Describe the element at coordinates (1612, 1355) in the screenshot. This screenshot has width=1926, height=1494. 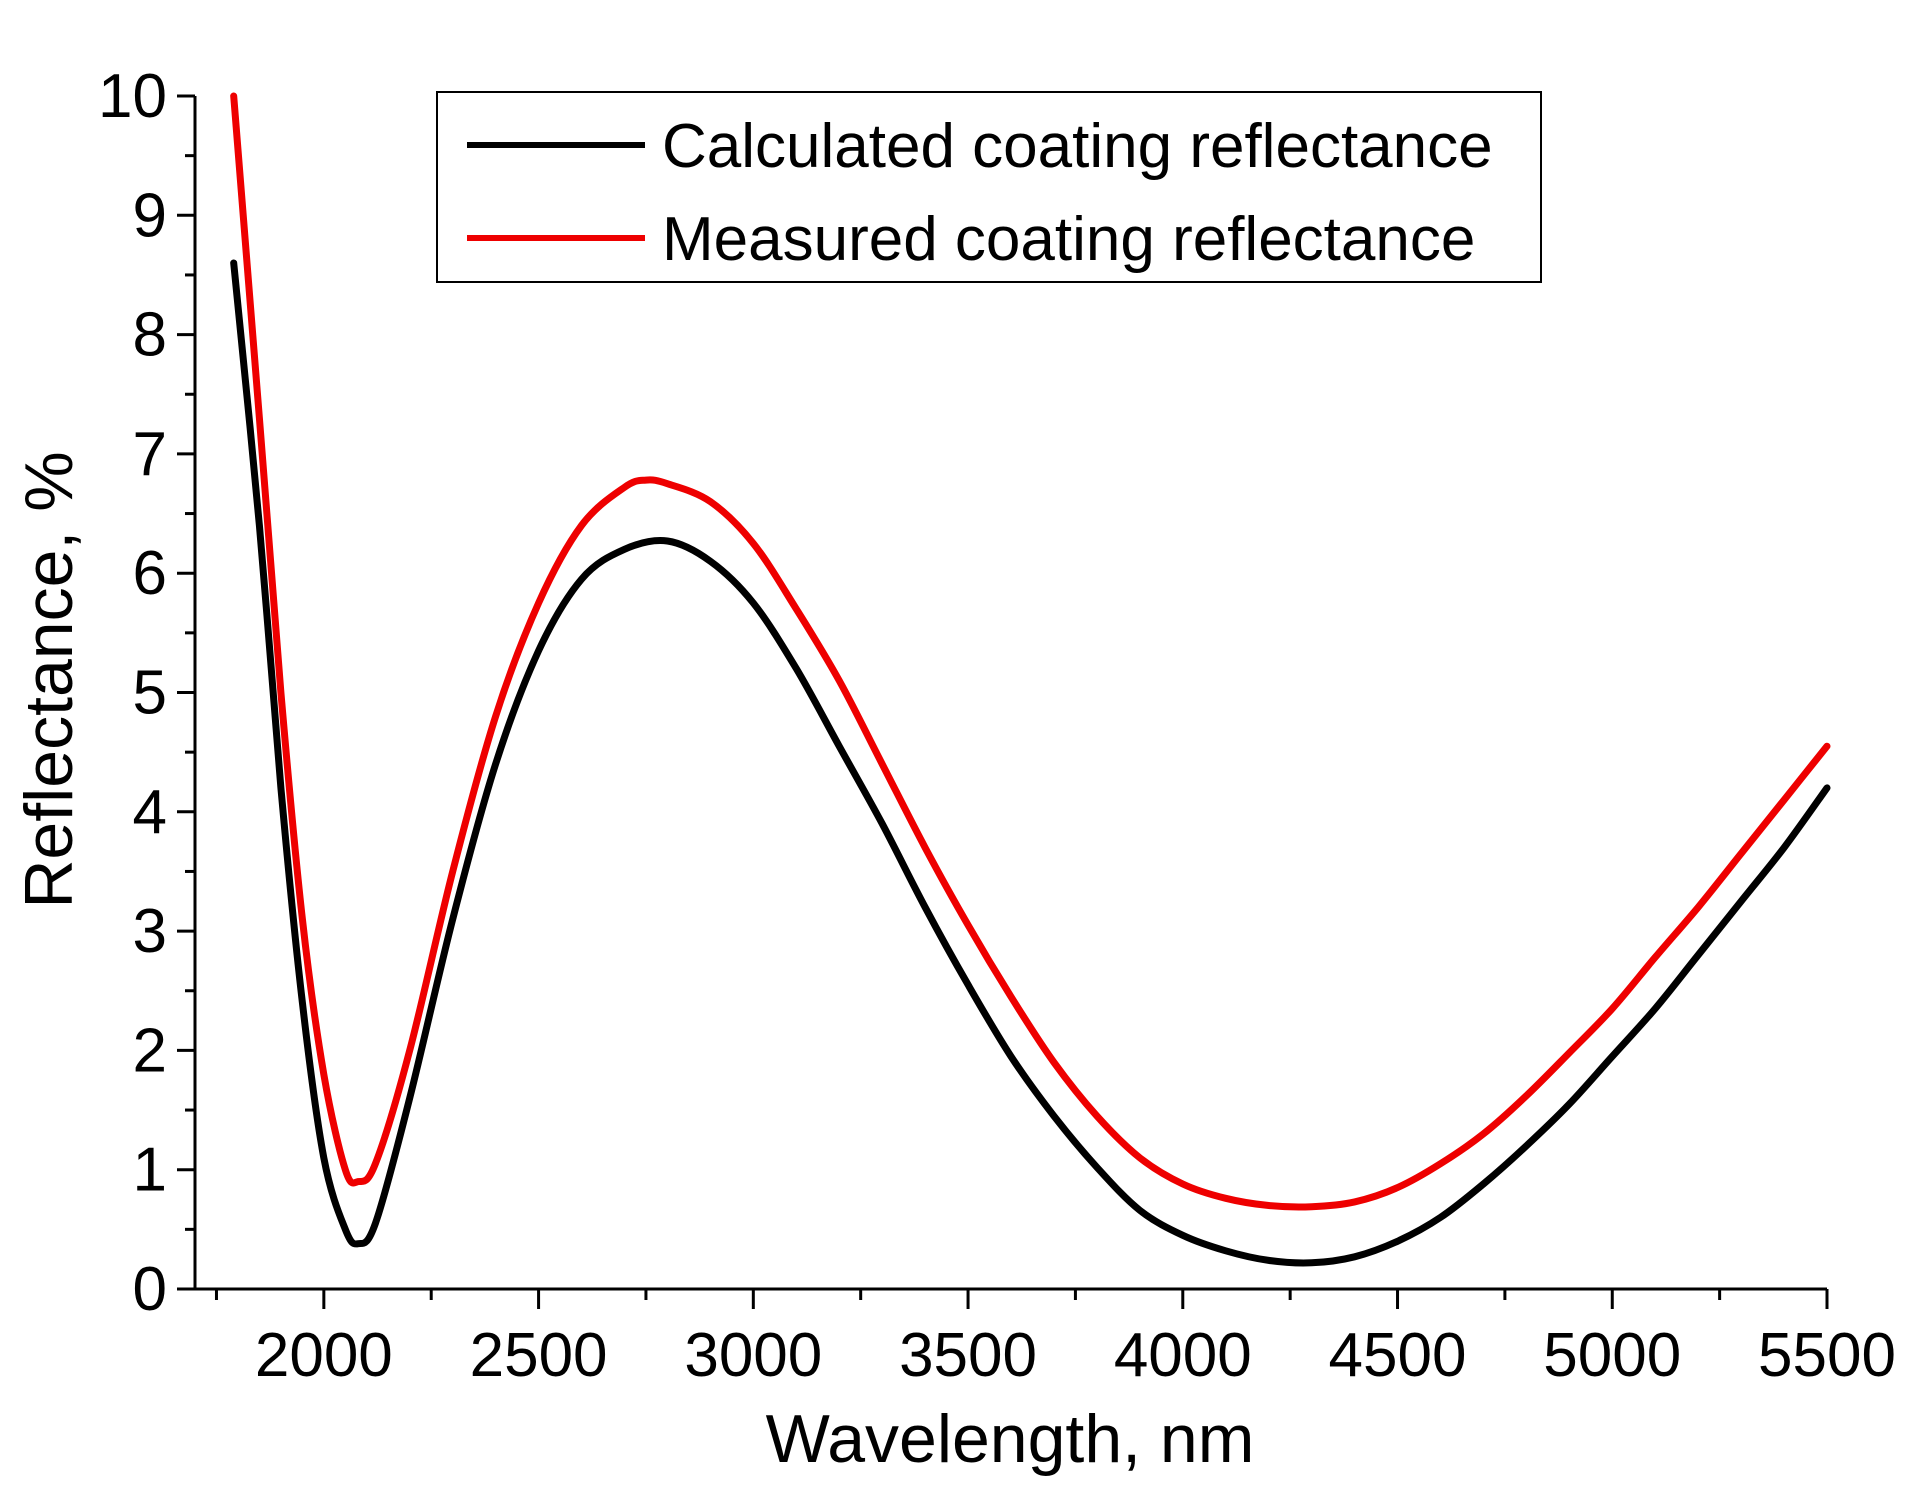
I see `x-tick-label: 5000` at that location.